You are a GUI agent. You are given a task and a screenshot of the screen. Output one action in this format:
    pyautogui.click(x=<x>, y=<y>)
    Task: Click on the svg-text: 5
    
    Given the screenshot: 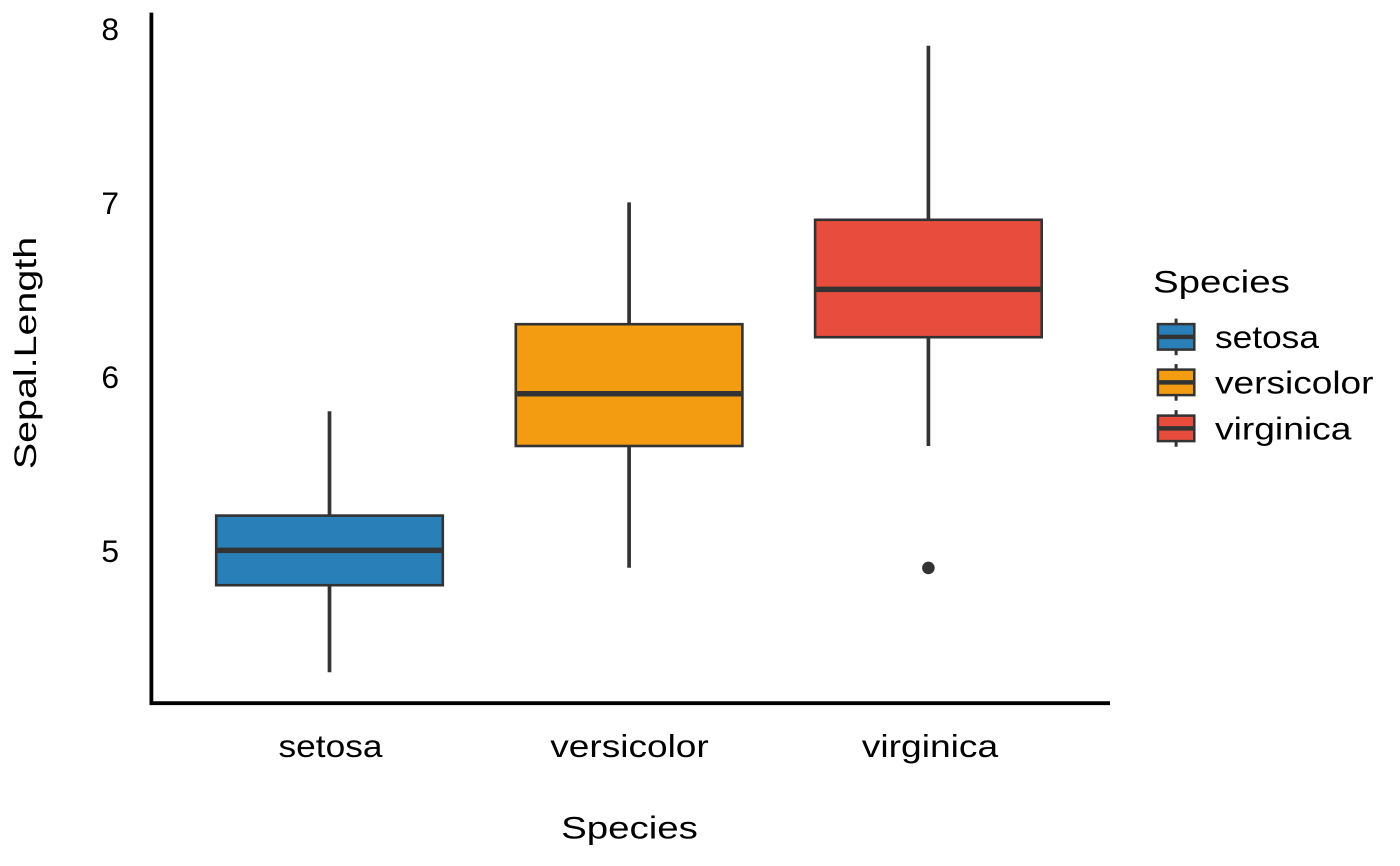 What is the action you would take?
    pyautogui.click(x=110, y=551)
    